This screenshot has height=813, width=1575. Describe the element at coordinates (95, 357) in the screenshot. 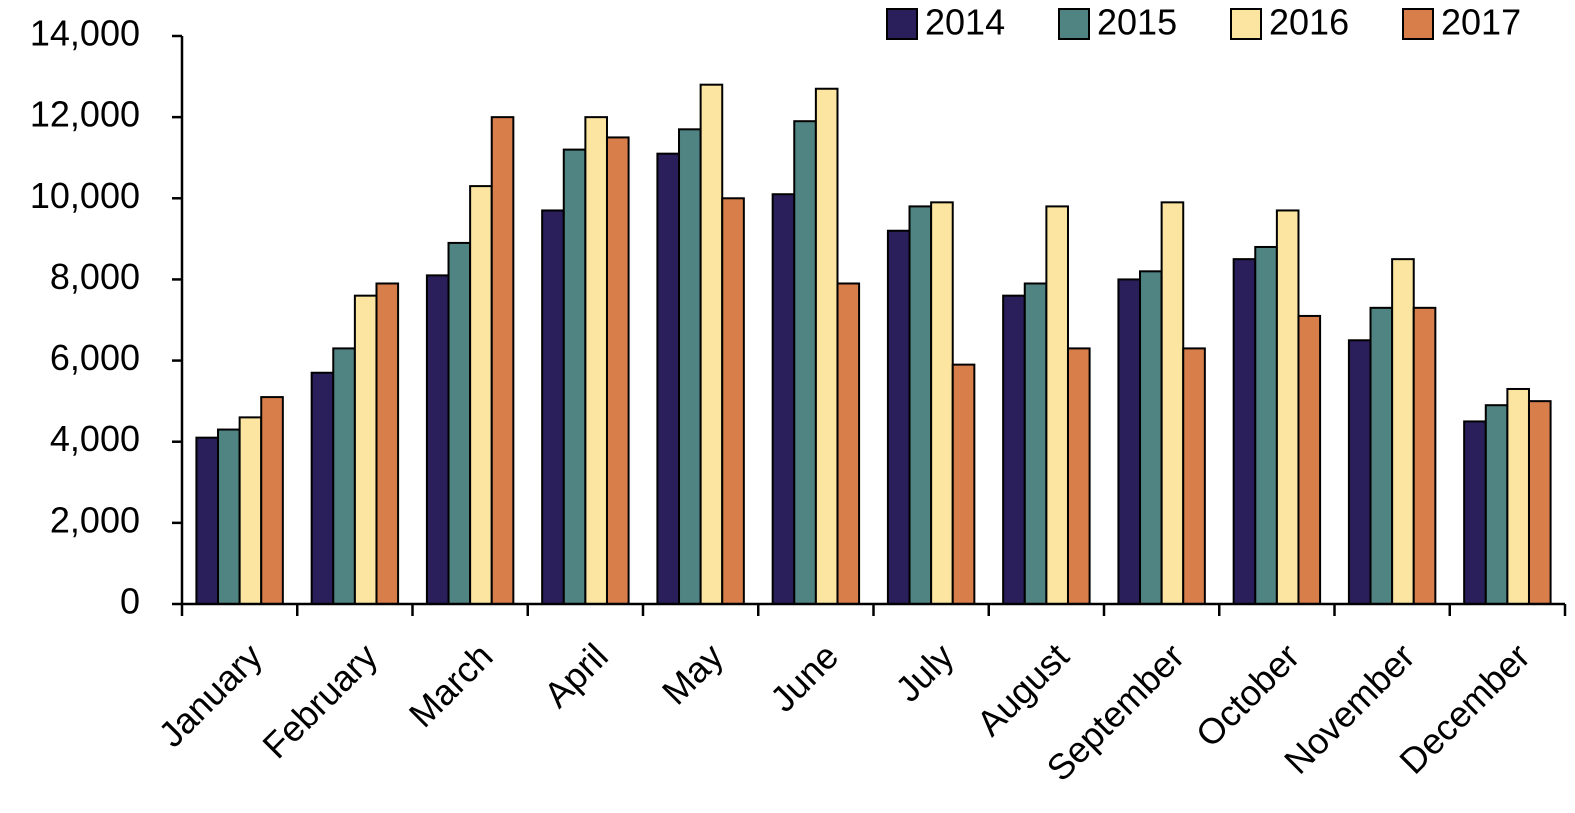

I see `y-tick-label: 6,000` at that location.